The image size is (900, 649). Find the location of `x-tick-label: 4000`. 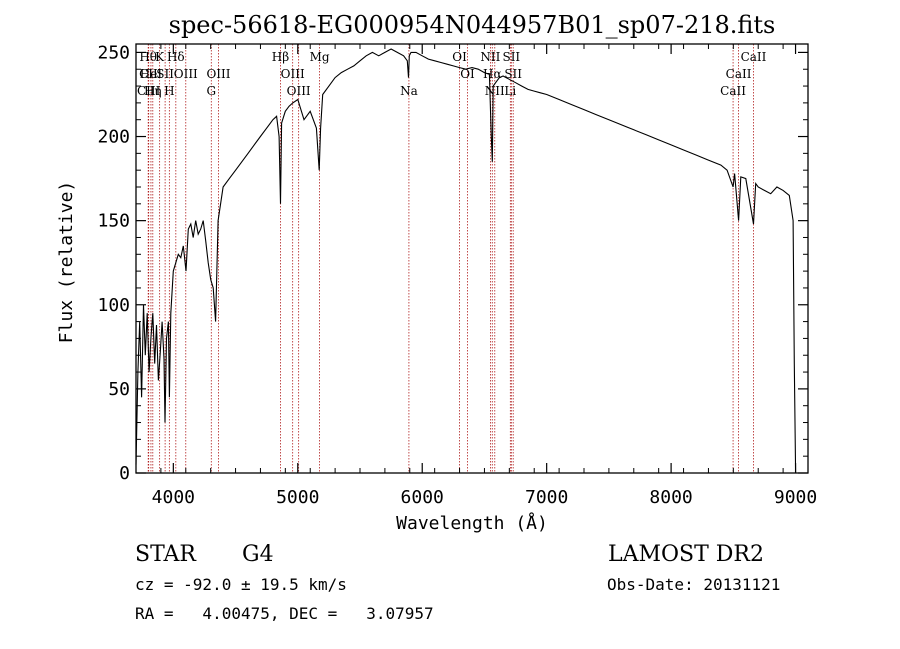

x-tick-label: 4000 is located at coordinates (173, 497).